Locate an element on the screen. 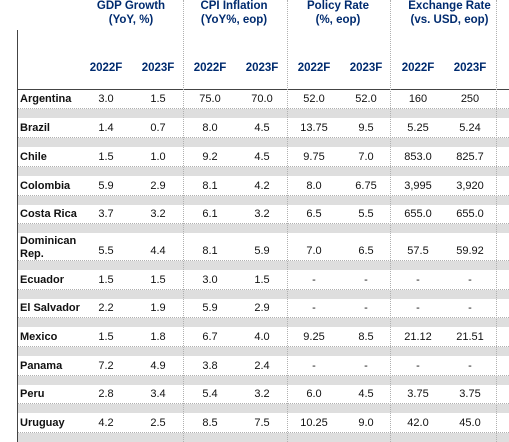 The width and height of the screenshot is (509, 442). value-cell: 21.51 is located at coordinates (470, 337).